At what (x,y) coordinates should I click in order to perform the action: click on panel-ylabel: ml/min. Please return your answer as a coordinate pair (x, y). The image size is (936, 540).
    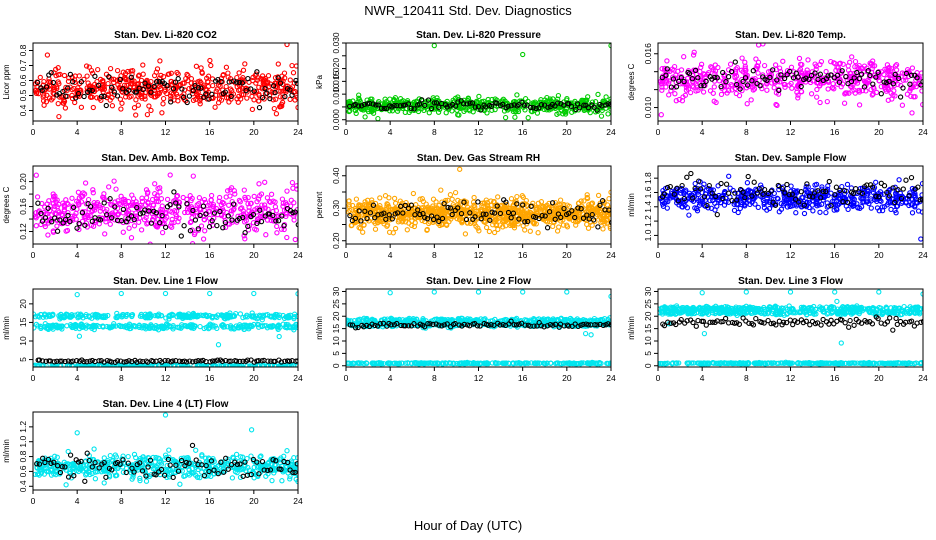
    Looking at the image, I should click on (6, 328).